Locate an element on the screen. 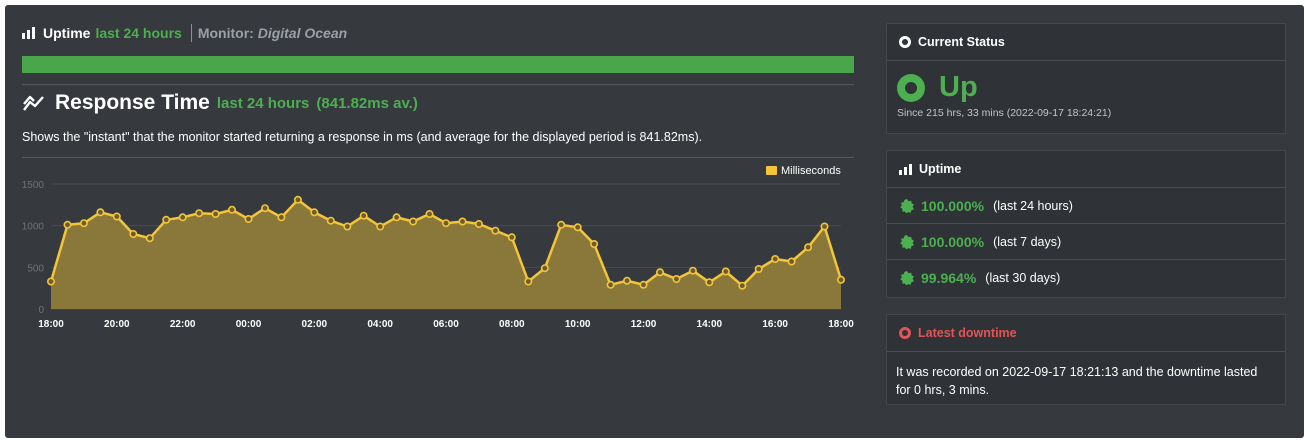 Image resolution: width=1310 pixels, height=445 pixels. uptime-card-header: Uptime is located at coordinates (1086, 169).